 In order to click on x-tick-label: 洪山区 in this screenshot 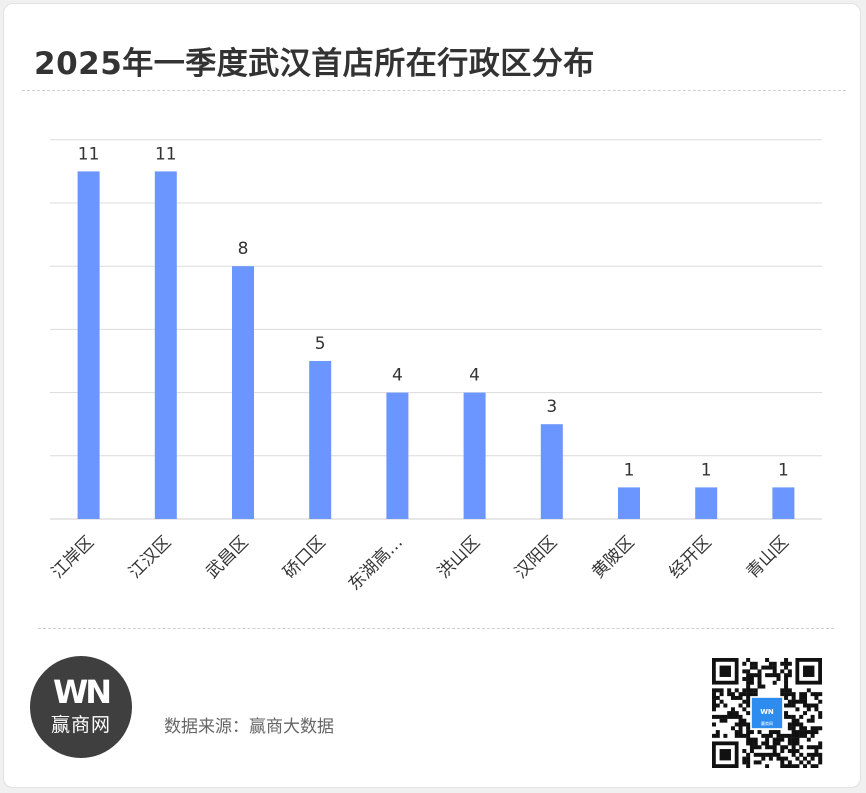, I will do `click(459, 557)`.